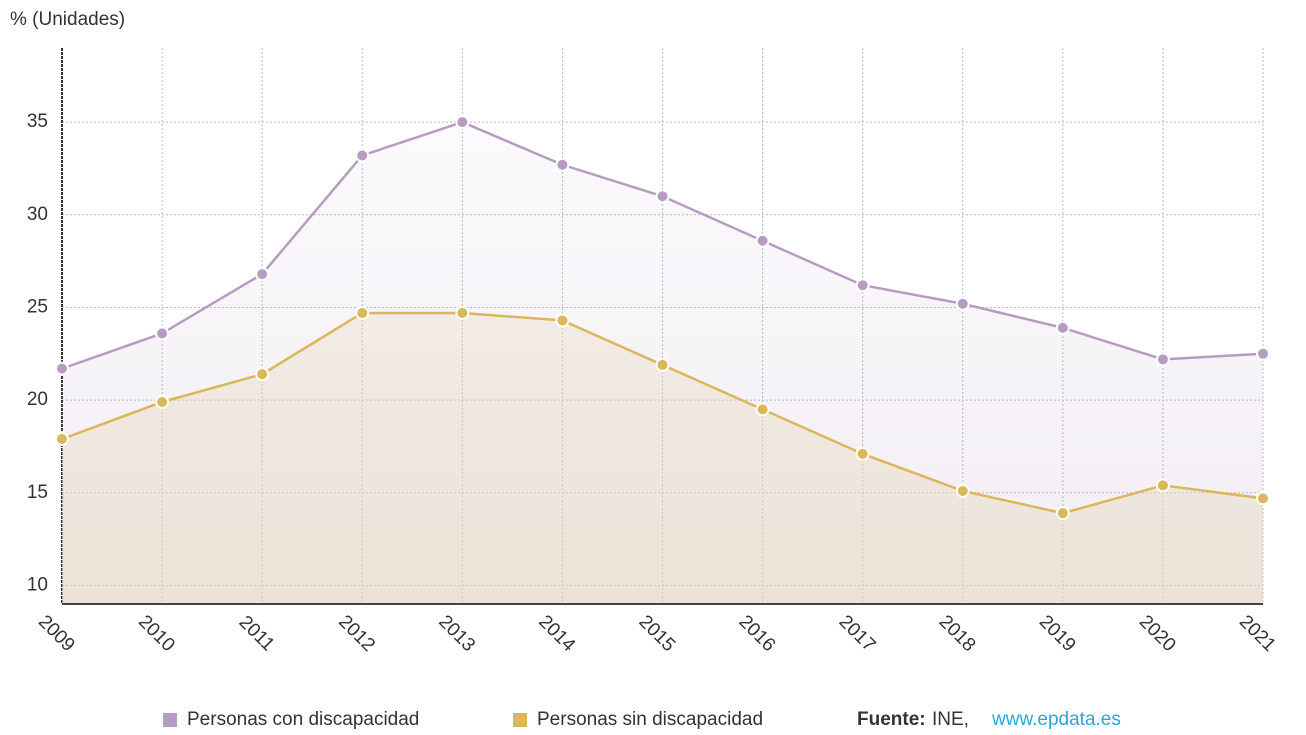  I want to click on x-tick-label: 2020, so click(1157, 633).